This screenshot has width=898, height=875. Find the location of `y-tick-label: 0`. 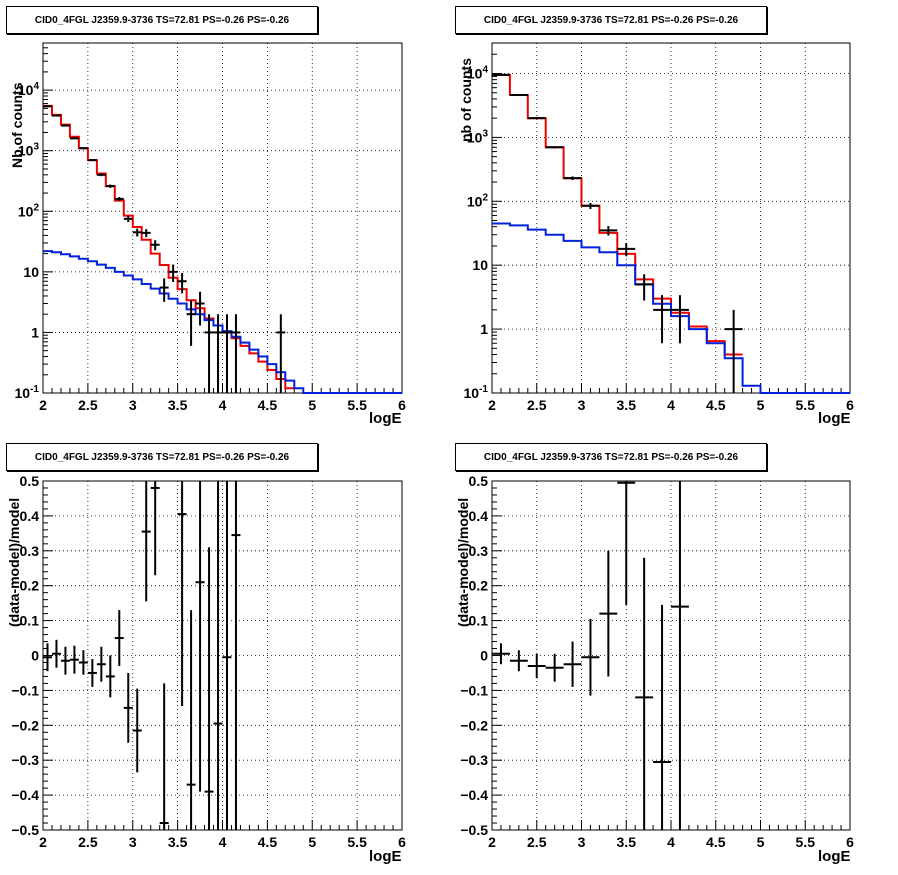

y-tick-label: 0 is located at coordinates (35, 656).